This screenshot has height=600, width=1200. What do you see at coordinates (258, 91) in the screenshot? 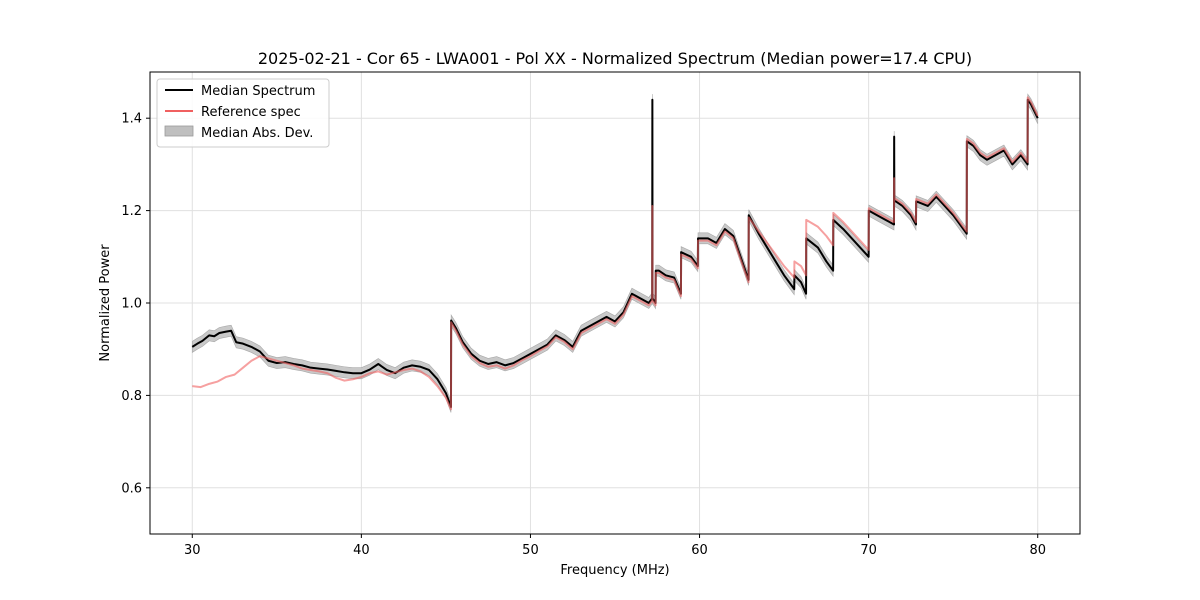
I see `legend-median-label: Median Spectrum` at bounding box center [258, 91].